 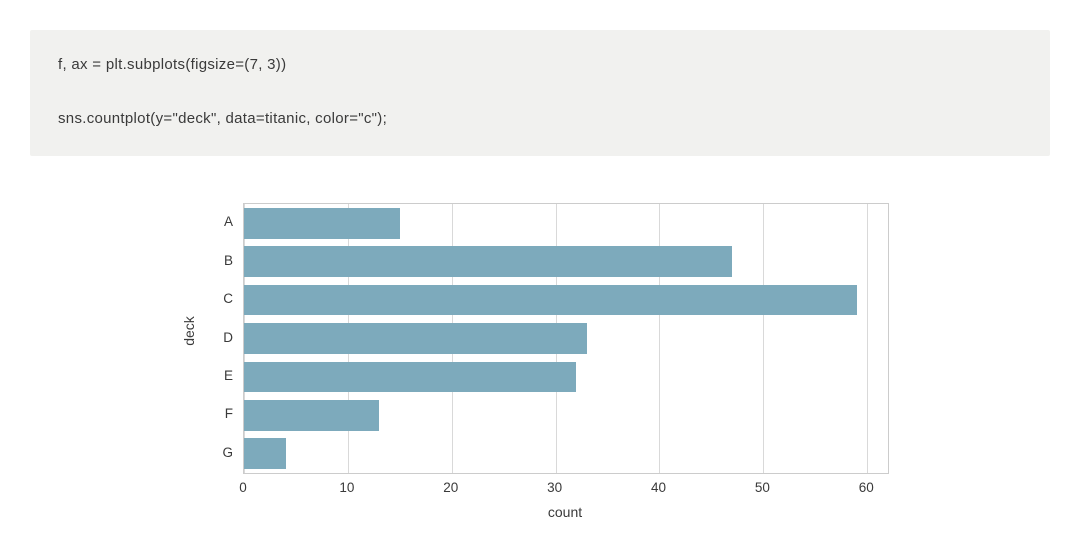 What do you see at coordinates (312, 415) in the screenshot?
I see `bar-F` at bounding box center [312, 415].